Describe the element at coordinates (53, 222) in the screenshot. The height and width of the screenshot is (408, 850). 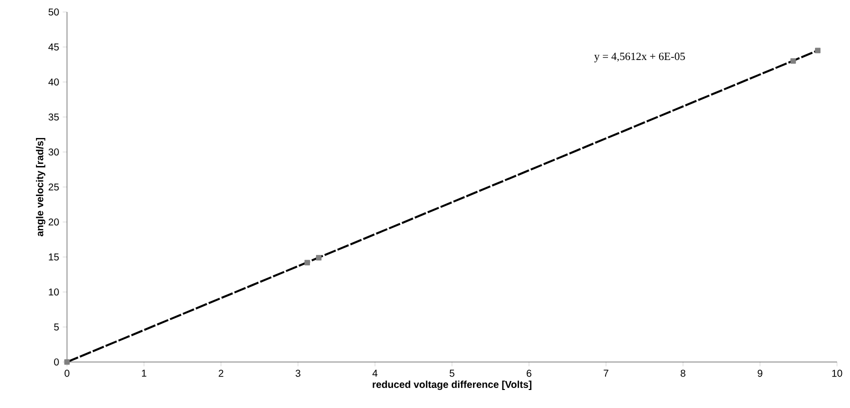
I see `y-tick-label: 20` at that location.